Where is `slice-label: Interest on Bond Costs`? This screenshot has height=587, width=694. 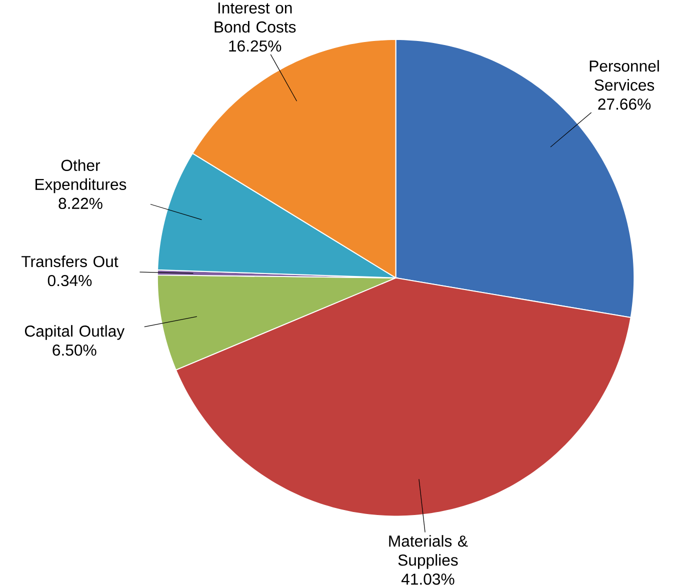
slice-label: Interest on Bond Costs is located at coordinates (255, 17).